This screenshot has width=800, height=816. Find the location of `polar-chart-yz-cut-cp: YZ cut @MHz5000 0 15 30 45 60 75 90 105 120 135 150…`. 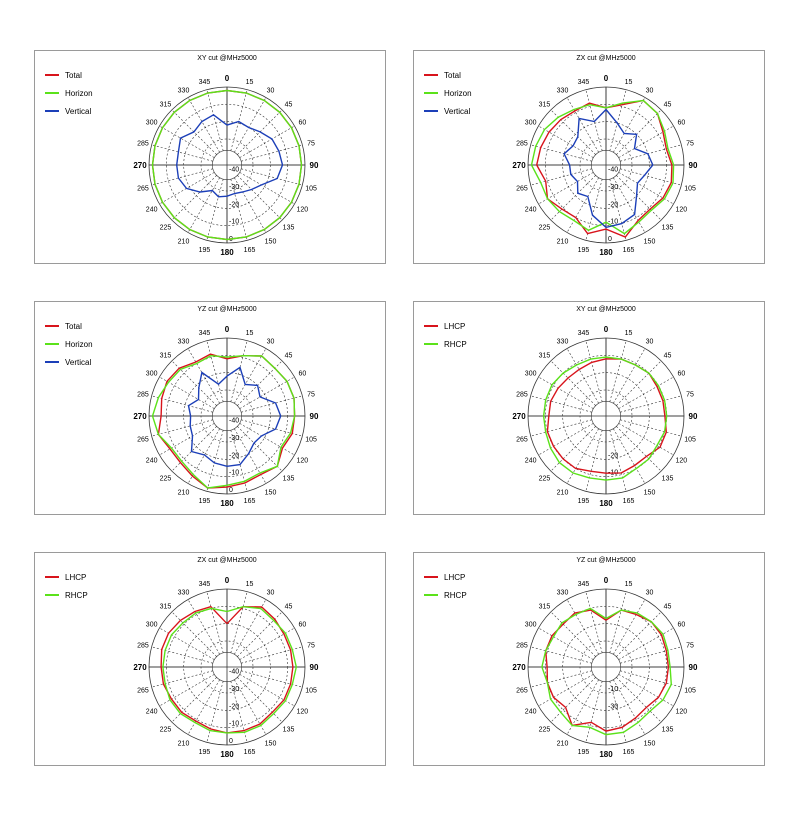

polar-chart-yz-cut-cp: YZ cut @MHz5000 0 15 30 45 60 75 90 105 120 135 150… is located at coordinates (589, 659).